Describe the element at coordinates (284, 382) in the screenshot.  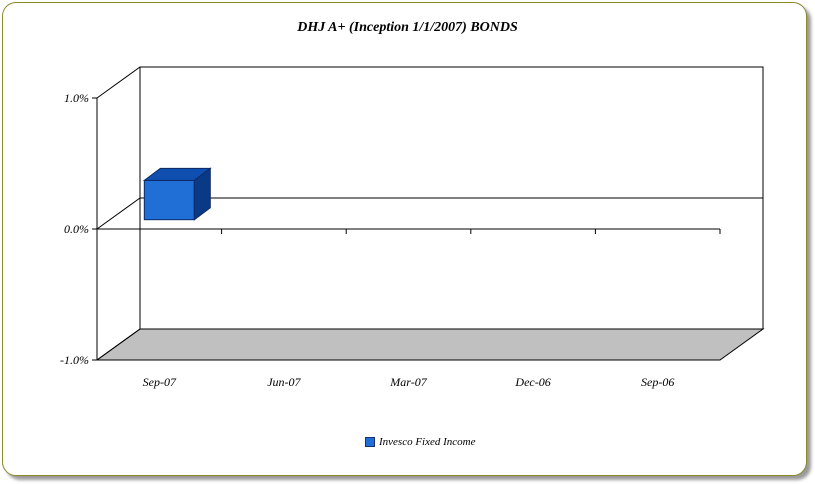
I see `x-tick-label: Jun-07` at that location.